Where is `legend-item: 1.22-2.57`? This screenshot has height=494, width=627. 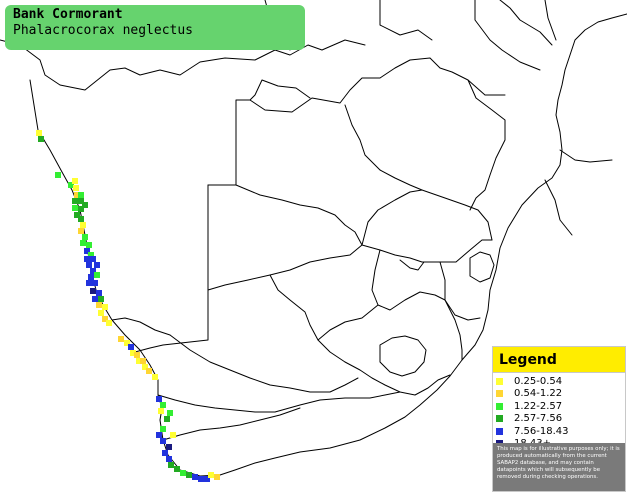 legend-item: 1.22-2.57 is located at coordinates (559, 406).